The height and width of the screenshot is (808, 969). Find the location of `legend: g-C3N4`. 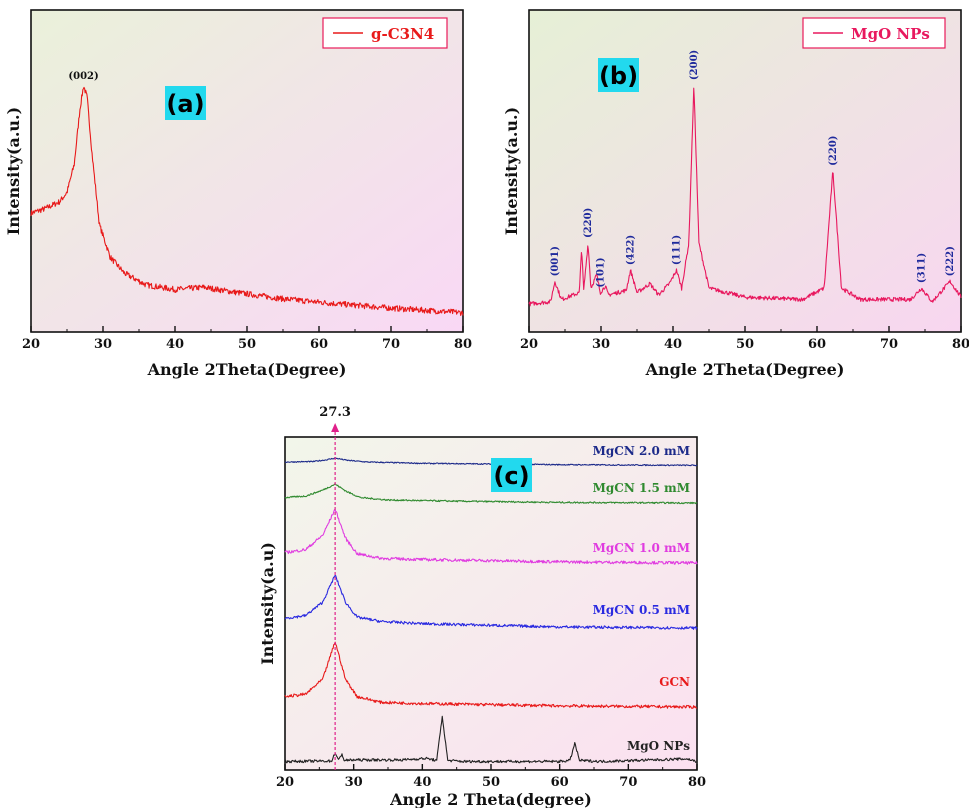

legend: g-C3N4 is located at coordinates (385, 33).